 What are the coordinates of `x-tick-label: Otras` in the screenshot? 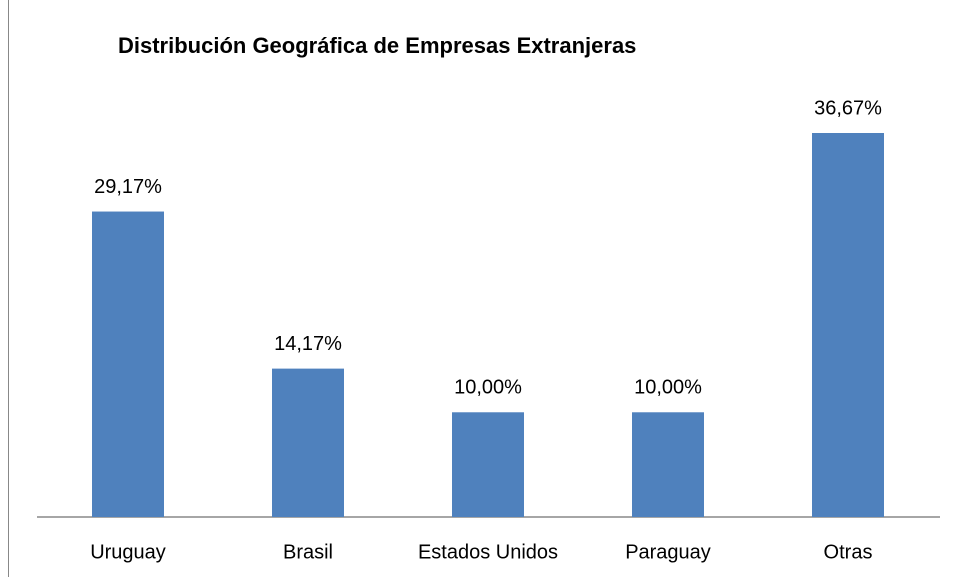 It's located at (848, 552).